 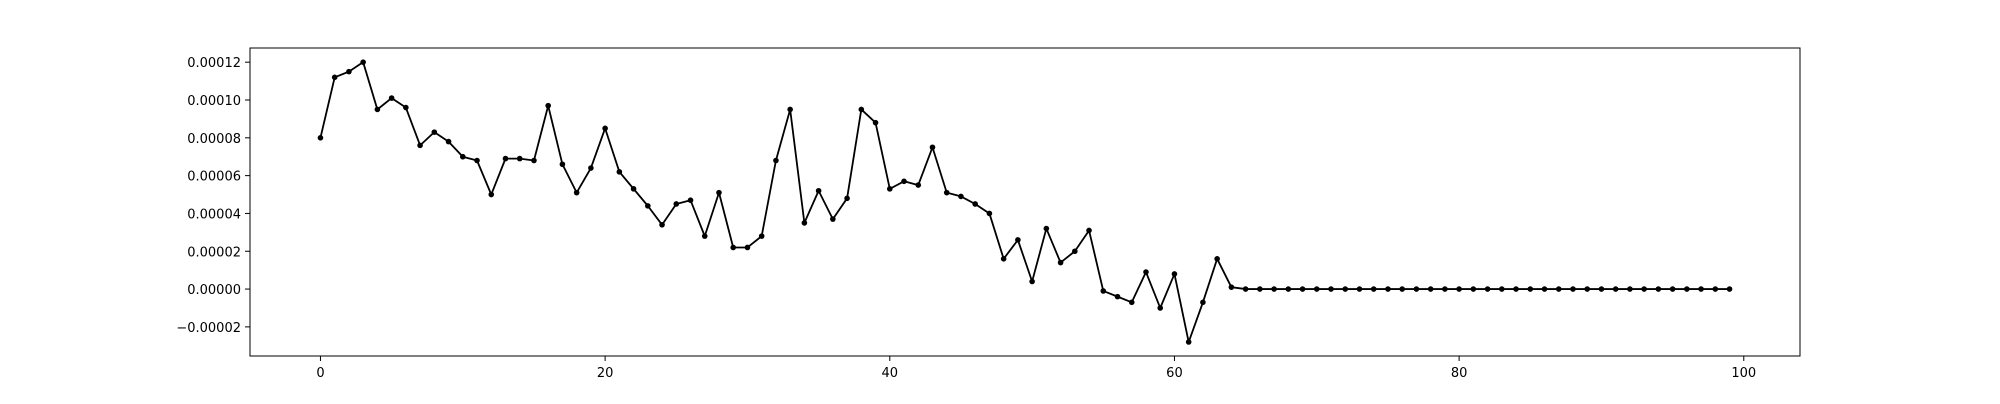 What do you see at coordinates (214, 139) in the screenshot?
I see `y-tick-label: 0.00008` at bounding box center [214, 139].